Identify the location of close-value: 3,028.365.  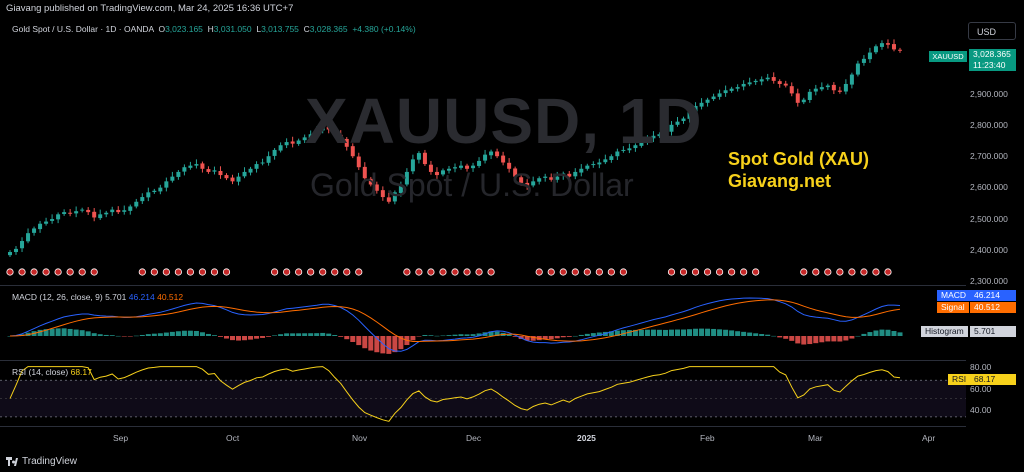
(328, 29).